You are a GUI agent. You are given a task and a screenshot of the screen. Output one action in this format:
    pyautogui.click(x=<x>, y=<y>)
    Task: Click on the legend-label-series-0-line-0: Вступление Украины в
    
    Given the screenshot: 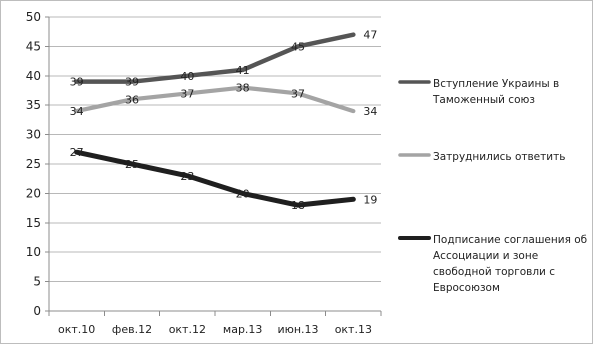 What is the action you would take?
    pyautogui.click(x=496, y=84)
    